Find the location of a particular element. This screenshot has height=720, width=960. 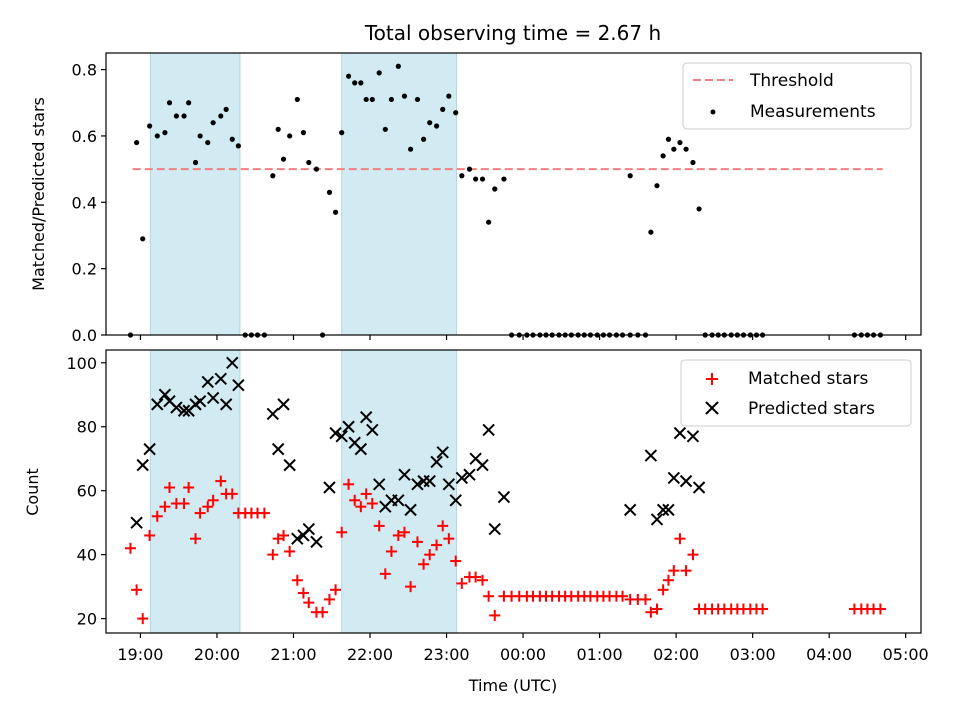

top-shaded-intervals is located at coordinates (303, 194).